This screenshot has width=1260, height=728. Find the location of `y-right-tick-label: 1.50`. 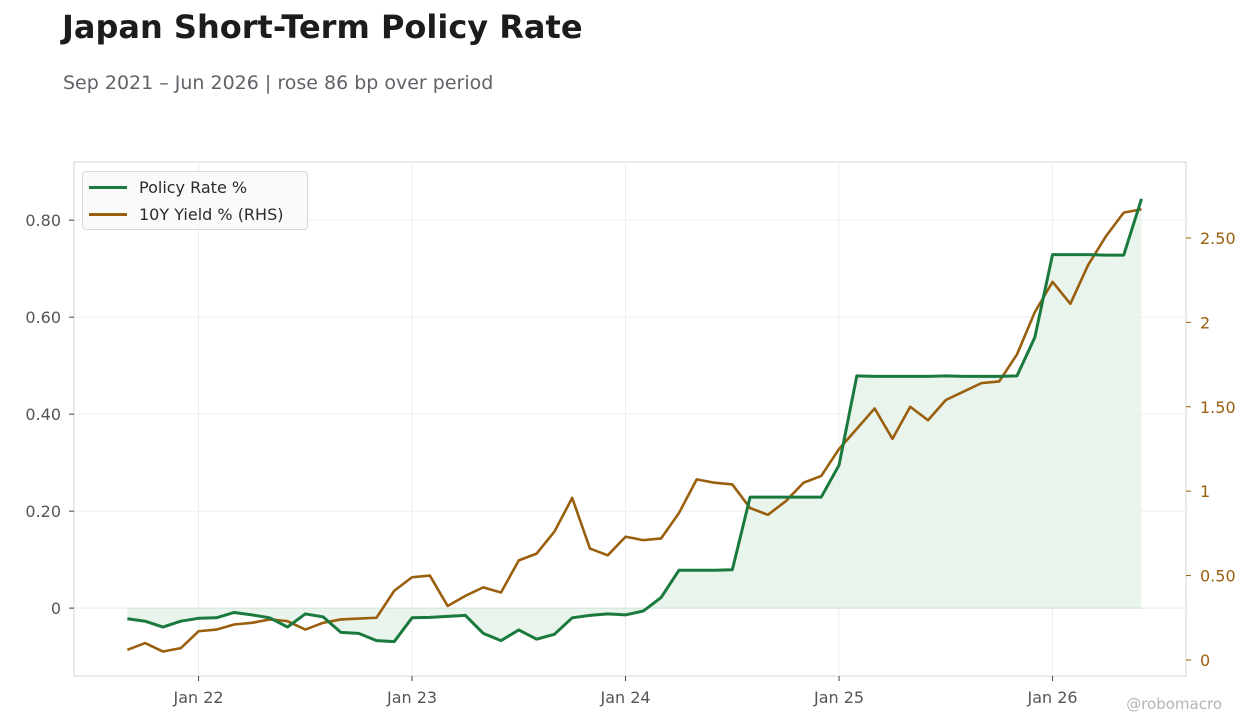

y-right-tick-label: 1.50 is located at coordinates (1218, 407).